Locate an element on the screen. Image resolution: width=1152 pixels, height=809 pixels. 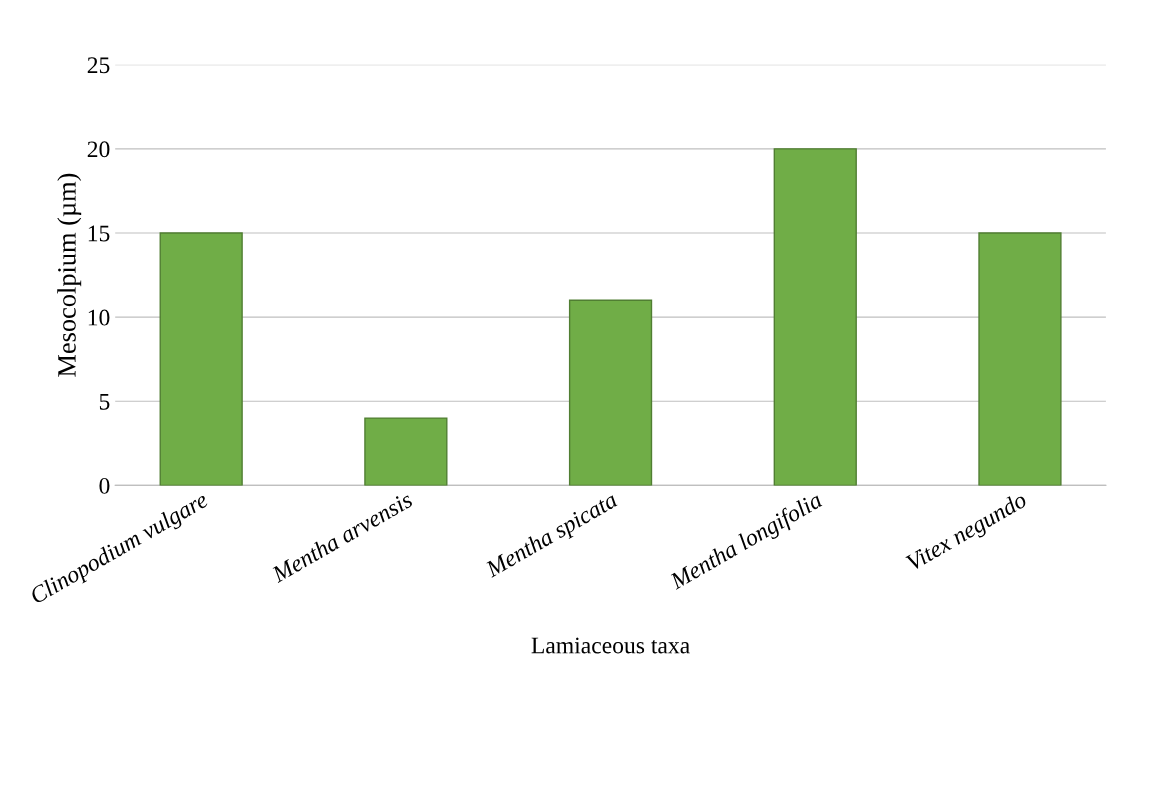
y-tick-label: 20 is located at coordinates (98, 149).